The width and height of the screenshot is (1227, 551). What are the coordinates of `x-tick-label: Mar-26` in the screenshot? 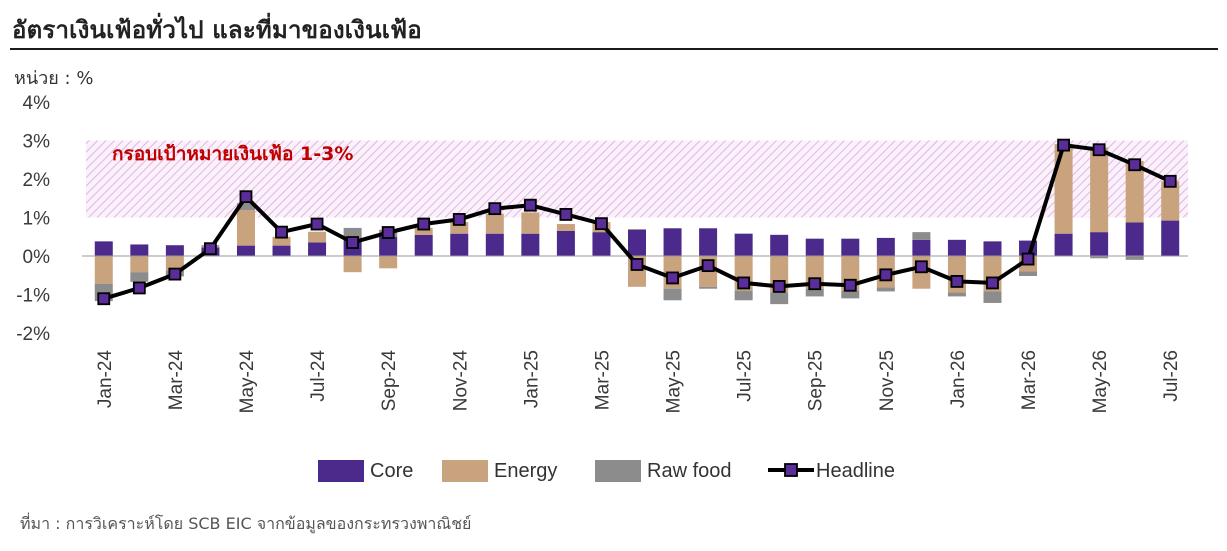 It's located at (1029, 380).